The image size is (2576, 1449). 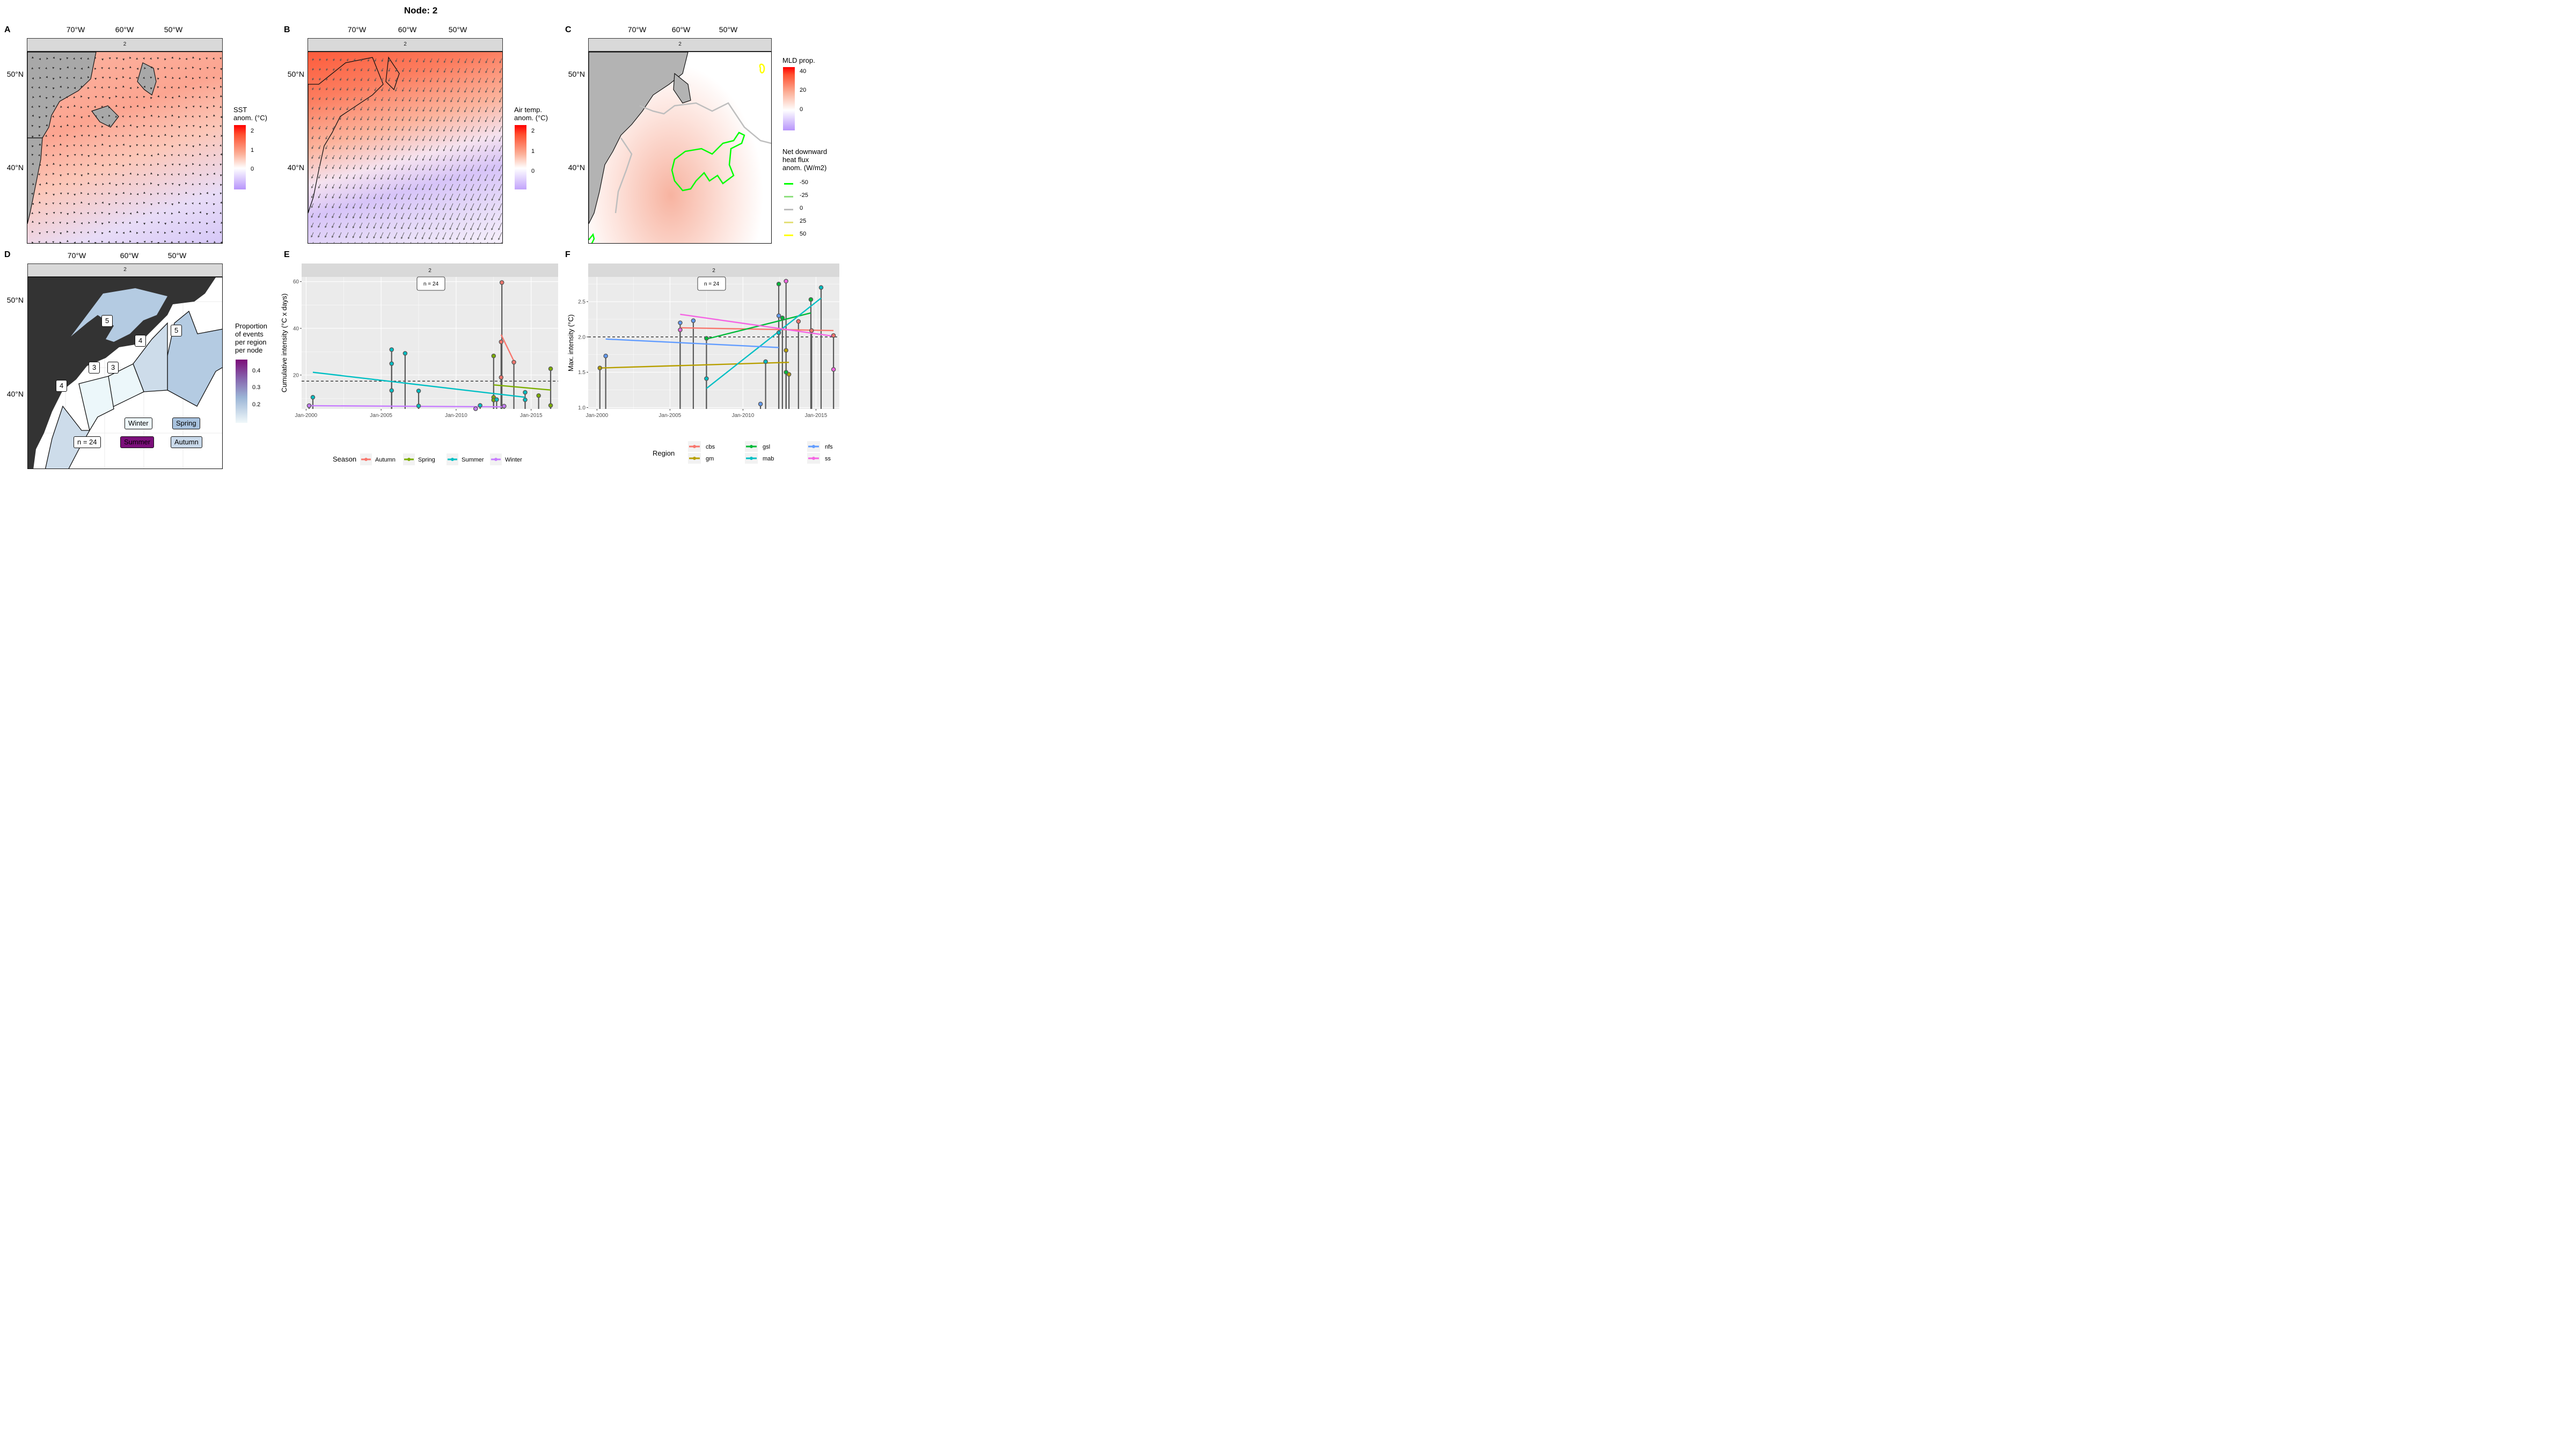 I want to click on proportion-colorbar, so click(x=241, y=391).